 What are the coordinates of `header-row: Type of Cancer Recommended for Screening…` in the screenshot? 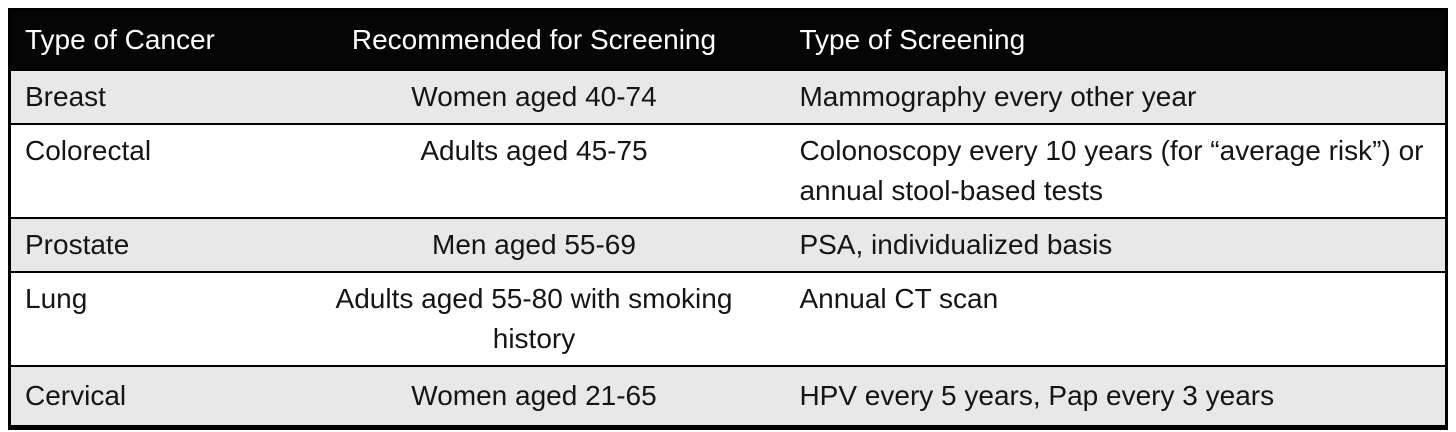 It's located at (728, 40).